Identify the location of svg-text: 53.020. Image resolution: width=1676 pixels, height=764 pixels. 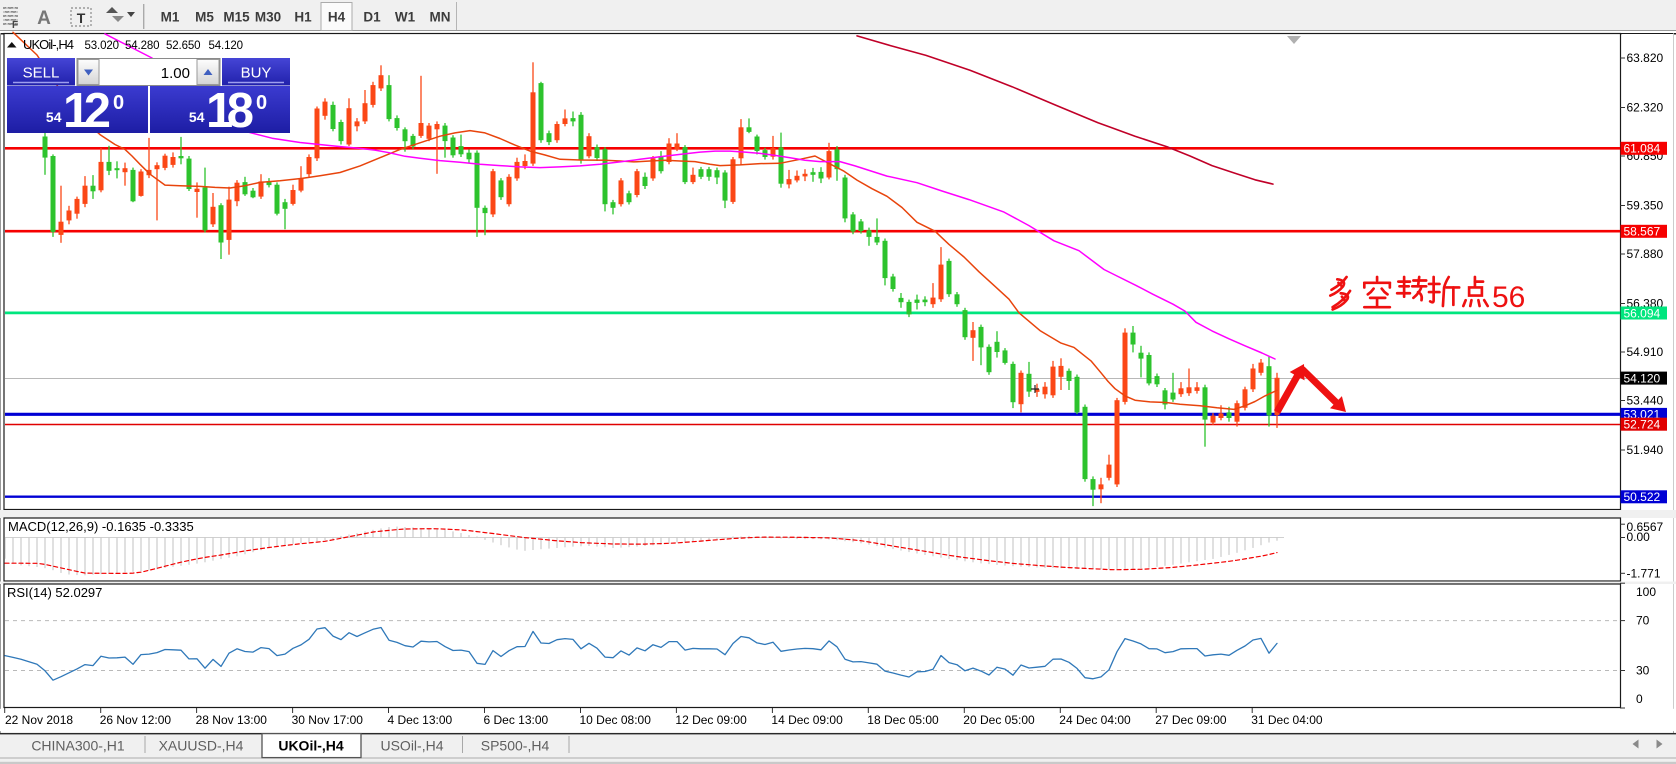
(102, 46).